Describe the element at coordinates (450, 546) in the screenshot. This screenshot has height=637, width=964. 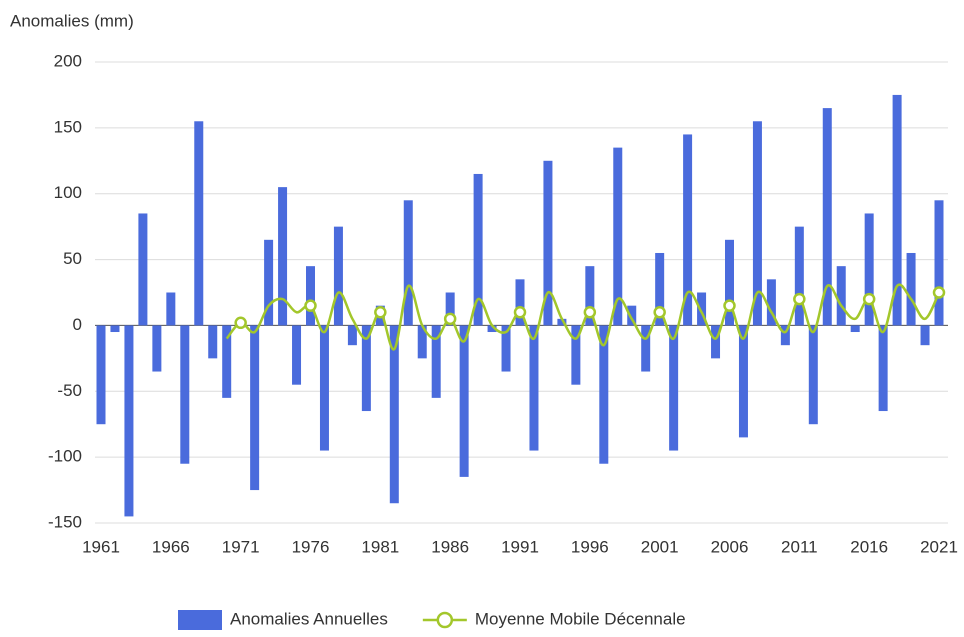
I see `x-tick-label: 1986` at that location.